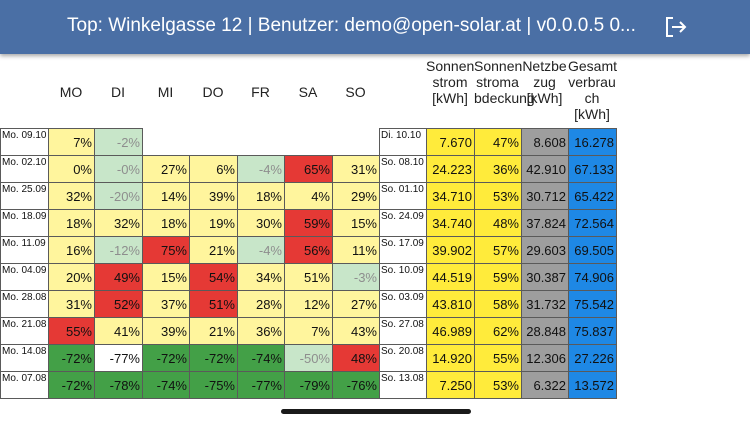 The image size is (750, 422). What do you see at coordinates (356, 250) in the screenshot?
I see `day-cell: 11%` at bounding box center [356, 250].